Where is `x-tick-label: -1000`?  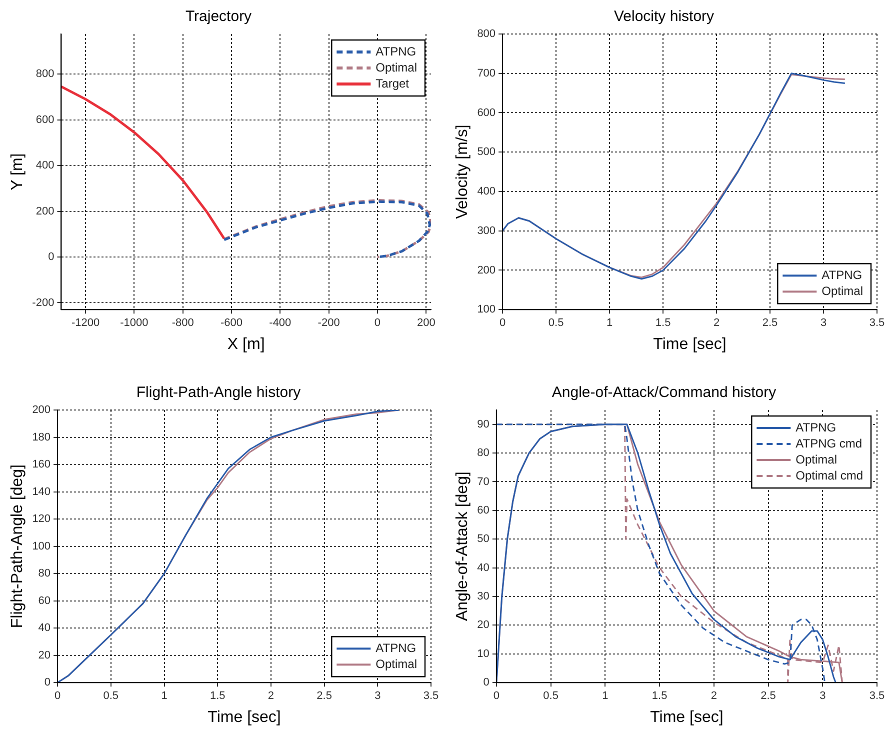
x-tick-label: -1000 is located at coordinates (134, 323).